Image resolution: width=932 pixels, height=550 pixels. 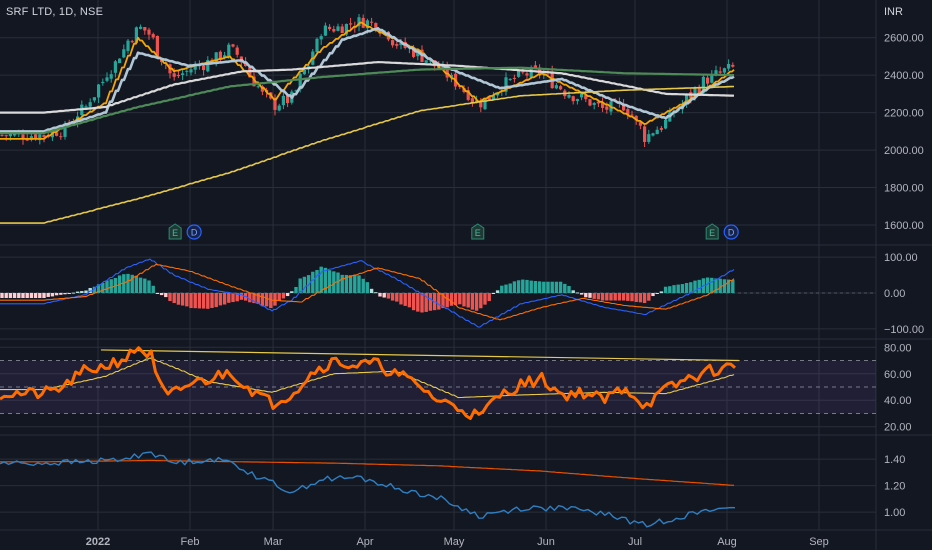 I want to click on macd-line, so click(x=367, y=293).